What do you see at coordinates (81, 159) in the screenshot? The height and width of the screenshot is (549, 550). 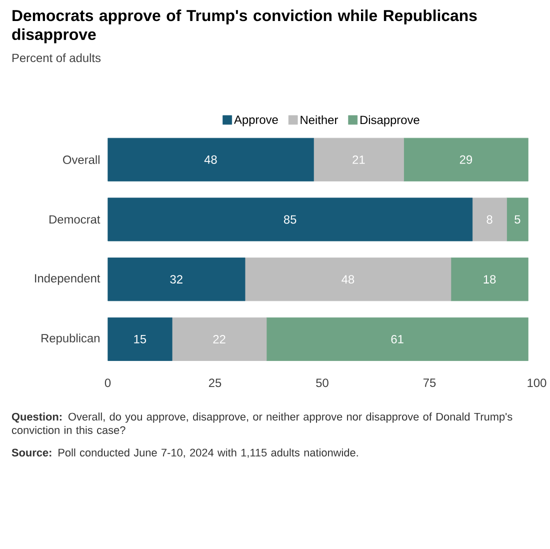 I see `y-tick-label: Overall` at bounding box center [81, 159].